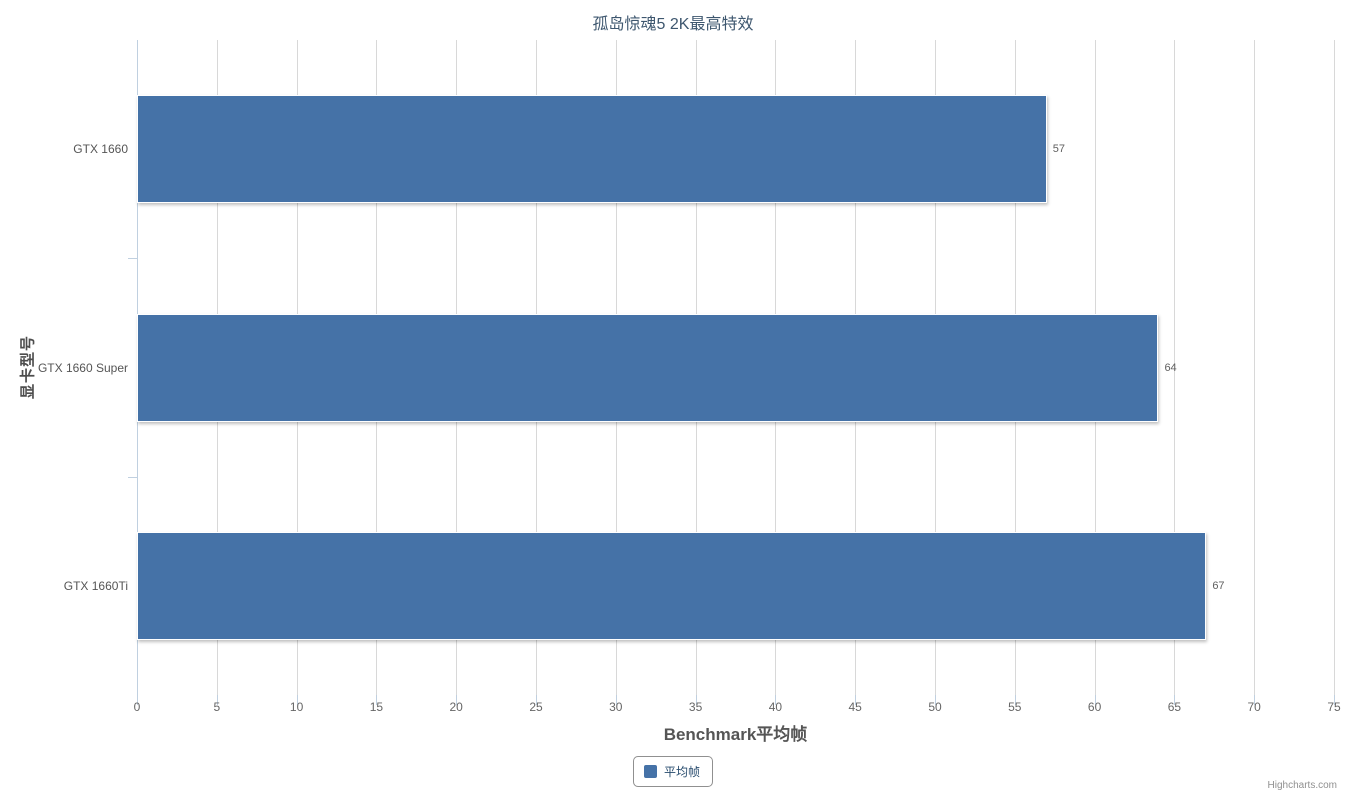 The width and height of the screenshot is (1346, 800). I want to click on x-axis-tick-label: 15, so click(376, 707).